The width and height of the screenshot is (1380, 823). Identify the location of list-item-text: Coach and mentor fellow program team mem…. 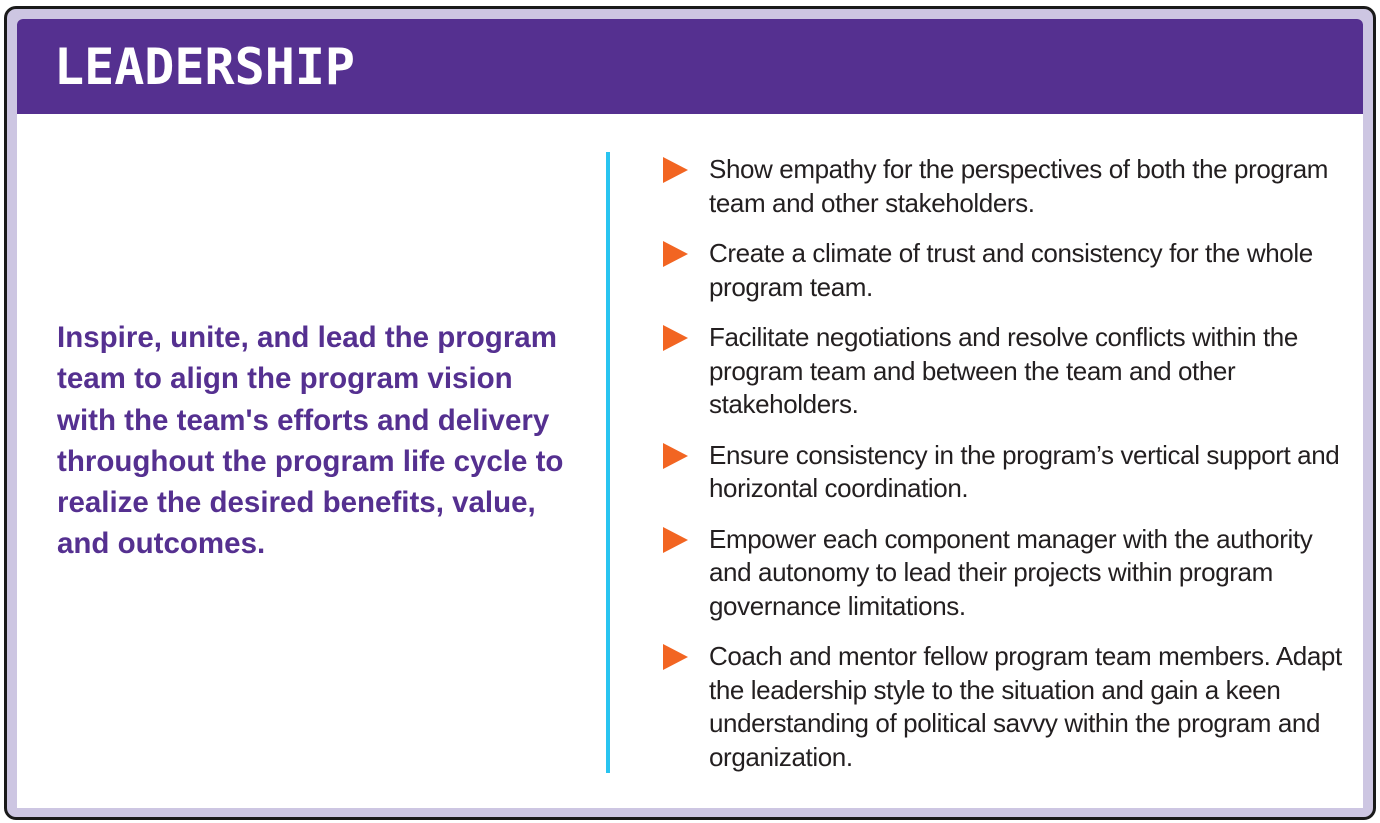
(1025, 706).